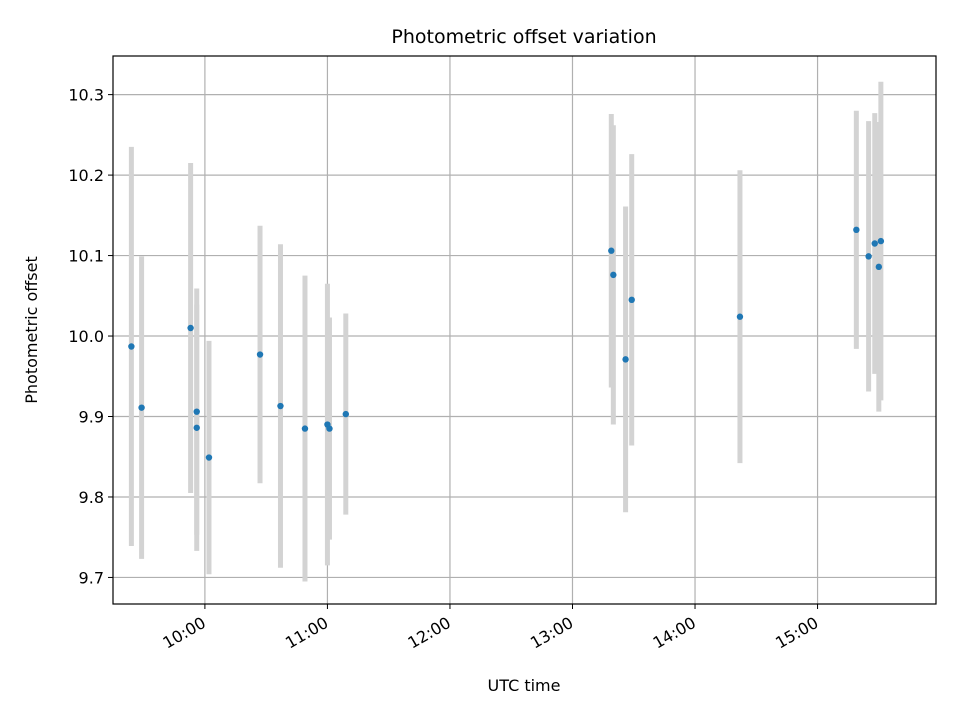 This screenshot has height=720, width=960. I want to click on x-tick-label: 12:00, so click(429, 633).